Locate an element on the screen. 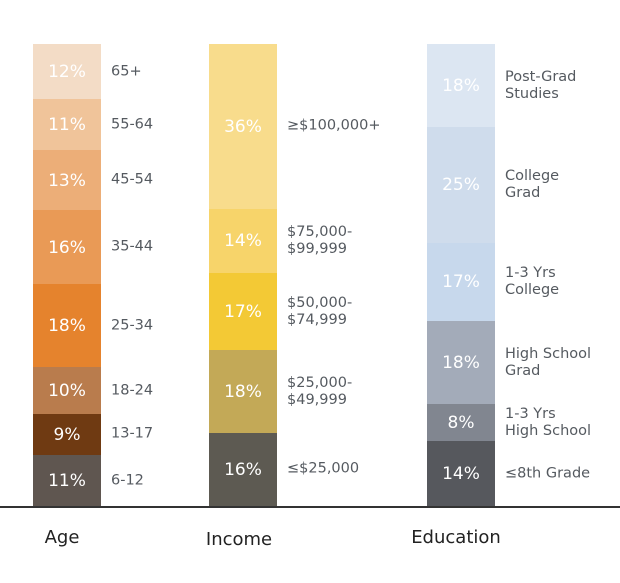 The width and height of the screenshot is (620, 583). segment-value-label: 9% is located at coordinates (67, 434).